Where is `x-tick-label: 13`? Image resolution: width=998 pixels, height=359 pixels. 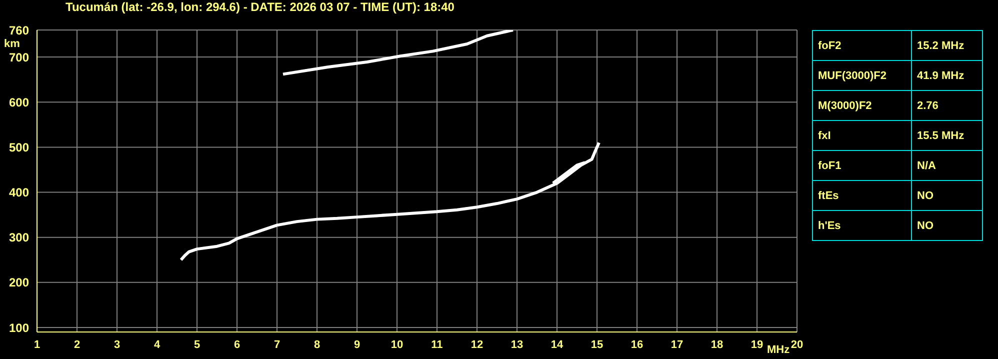 x-tick-label: 13 is located at coordinates (517, 344).